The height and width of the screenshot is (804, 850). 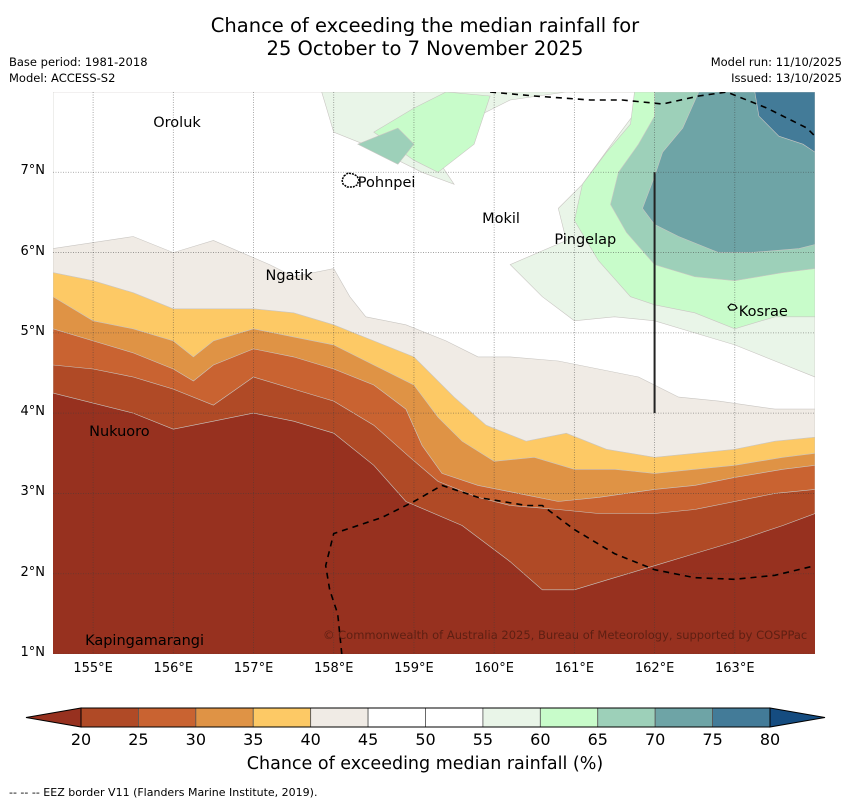 What do you see at coordinates (196, 739) in the screenshot?
I see `colorbar-tick-label: 30` at bounding box center [196, 739].